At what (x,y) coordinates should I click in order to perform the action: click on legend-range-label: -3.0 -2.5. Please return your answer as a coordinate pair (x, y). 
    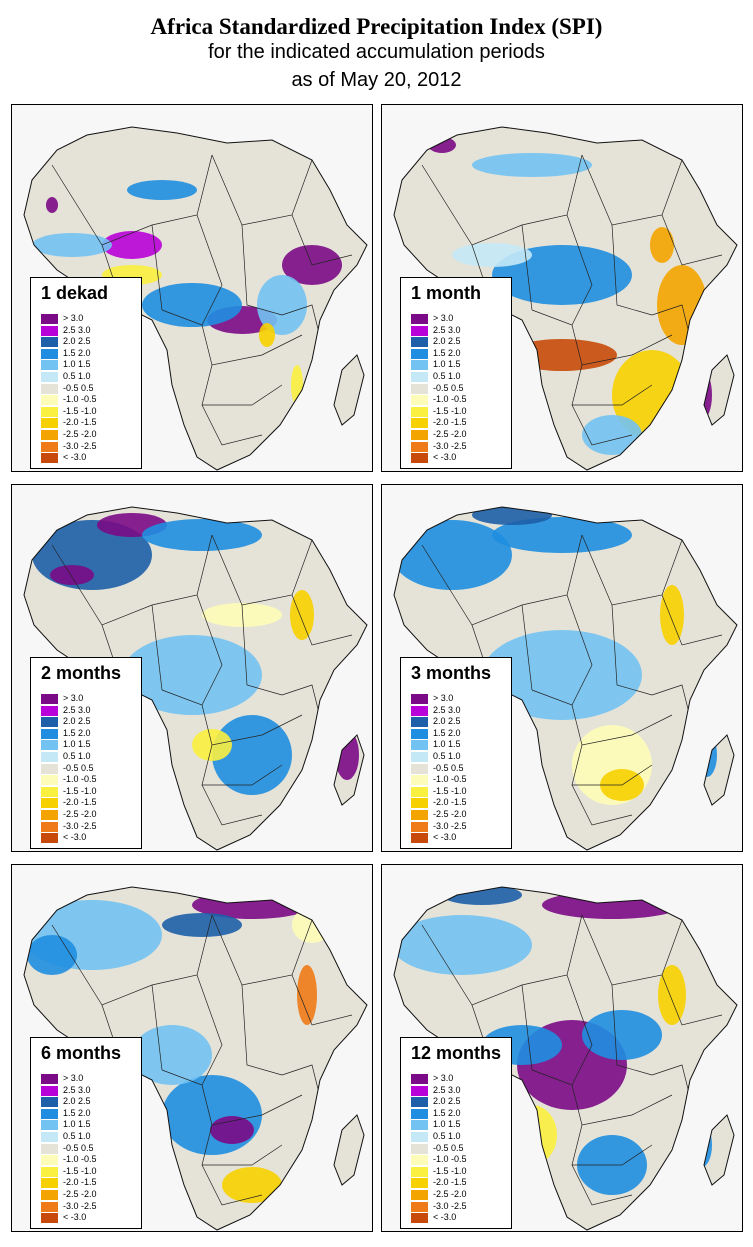
    Looking at the image, I should click on (80, 825).